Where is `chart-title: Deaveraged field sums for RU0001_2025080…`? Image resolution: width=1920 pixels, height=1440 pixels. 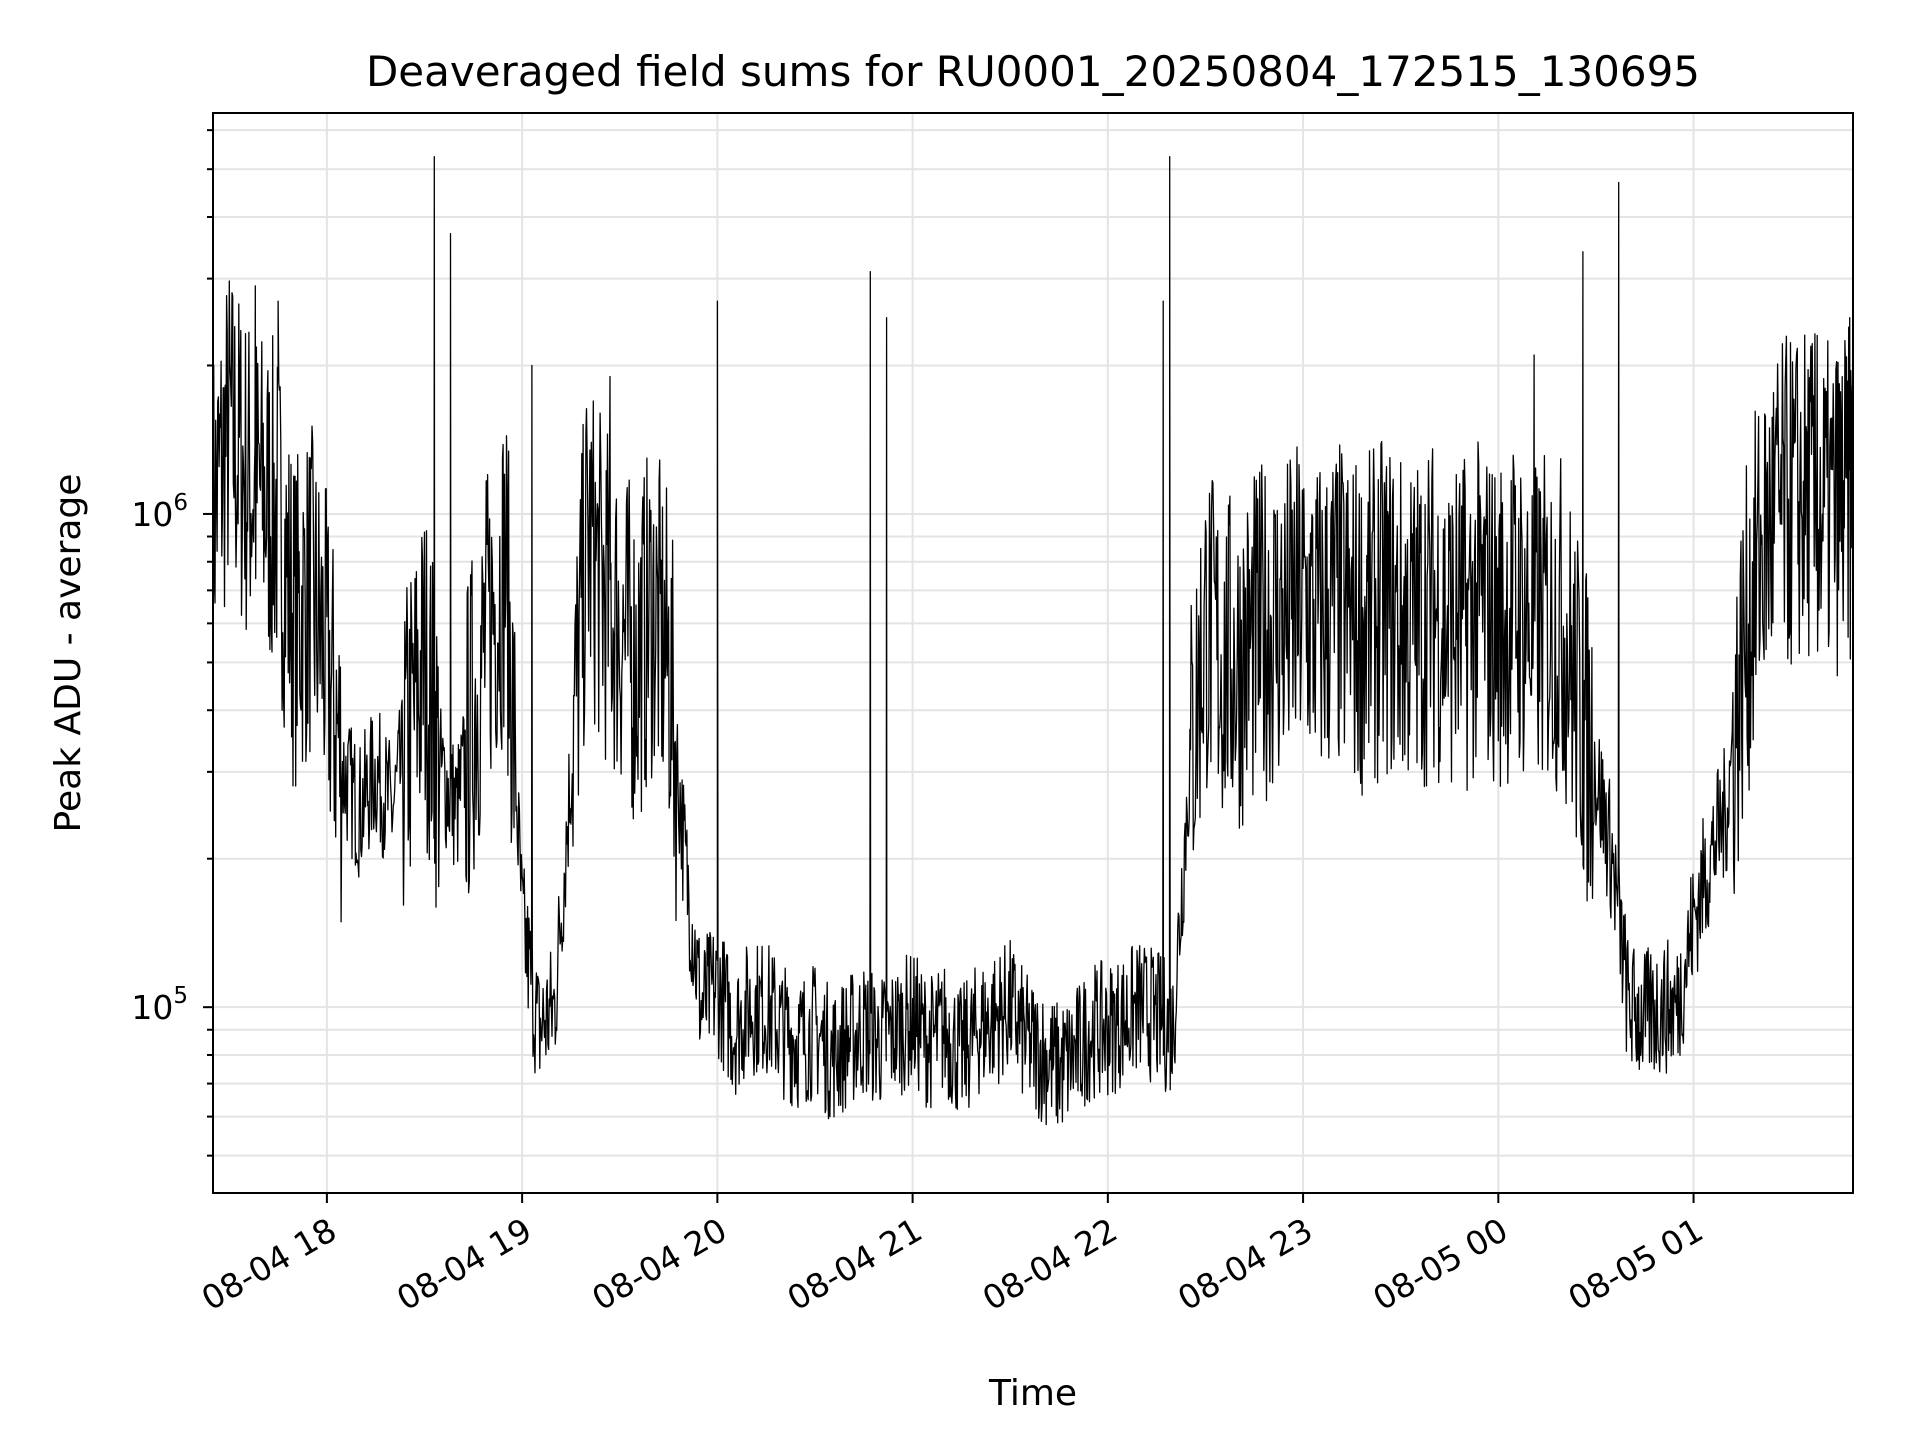
chart-title: Deaveraged field sums for RU0001_2025080… is located at coordinates (1033, 71).